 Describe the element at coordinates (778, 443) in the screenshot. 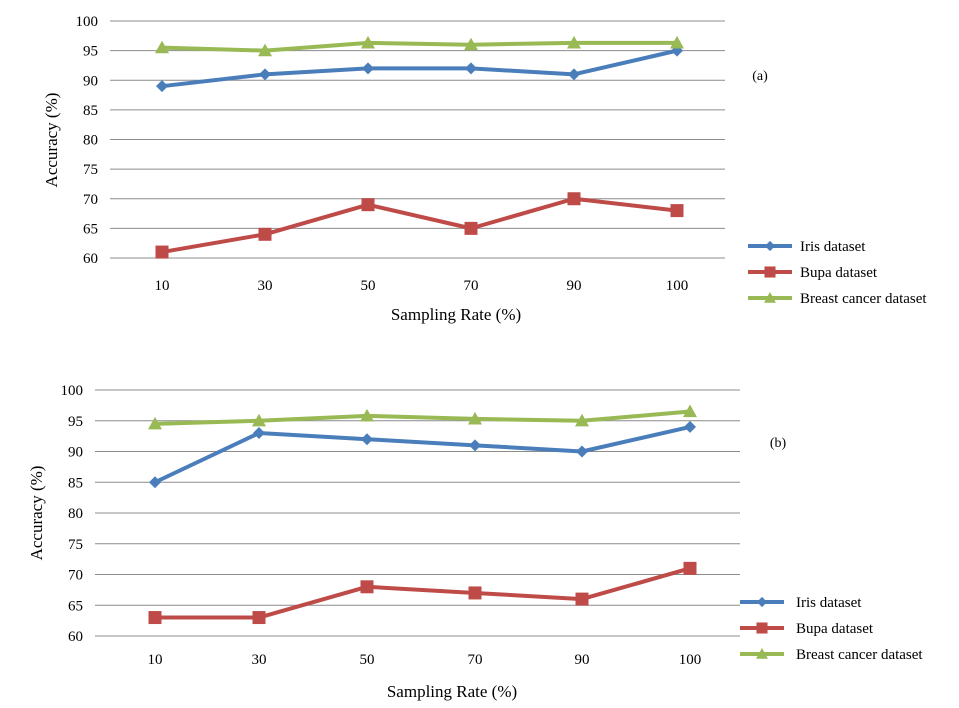

I see `panel-label: (b)` at that location.